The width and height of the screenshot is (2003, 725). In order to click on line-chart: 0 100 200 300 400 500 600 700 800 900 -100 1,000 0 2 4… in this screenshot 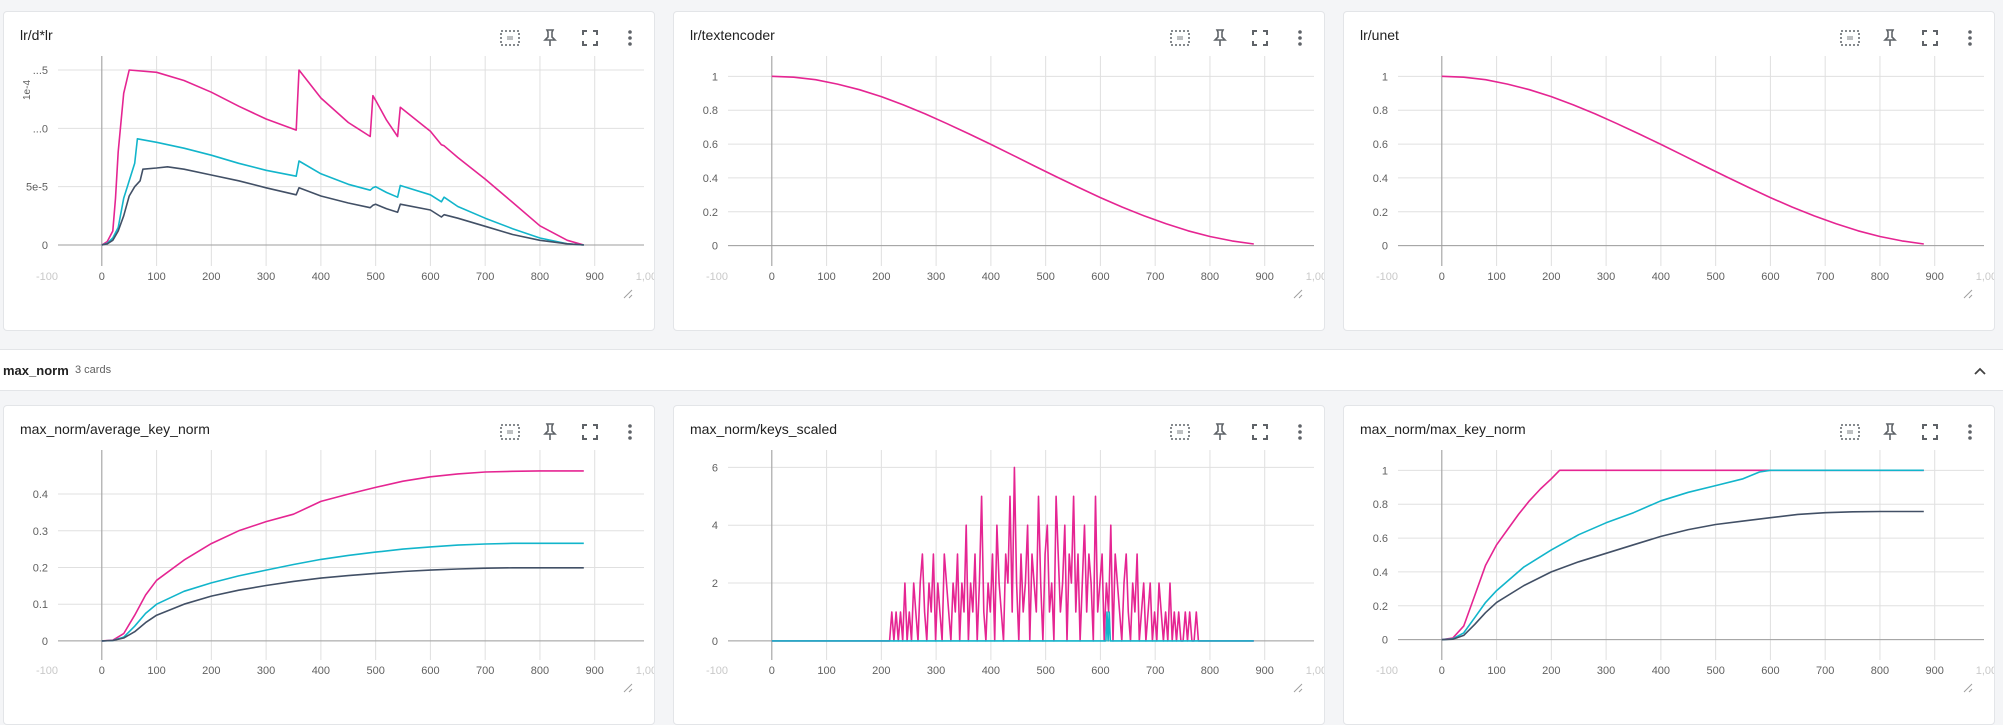, I will do `click(999, 580)`.